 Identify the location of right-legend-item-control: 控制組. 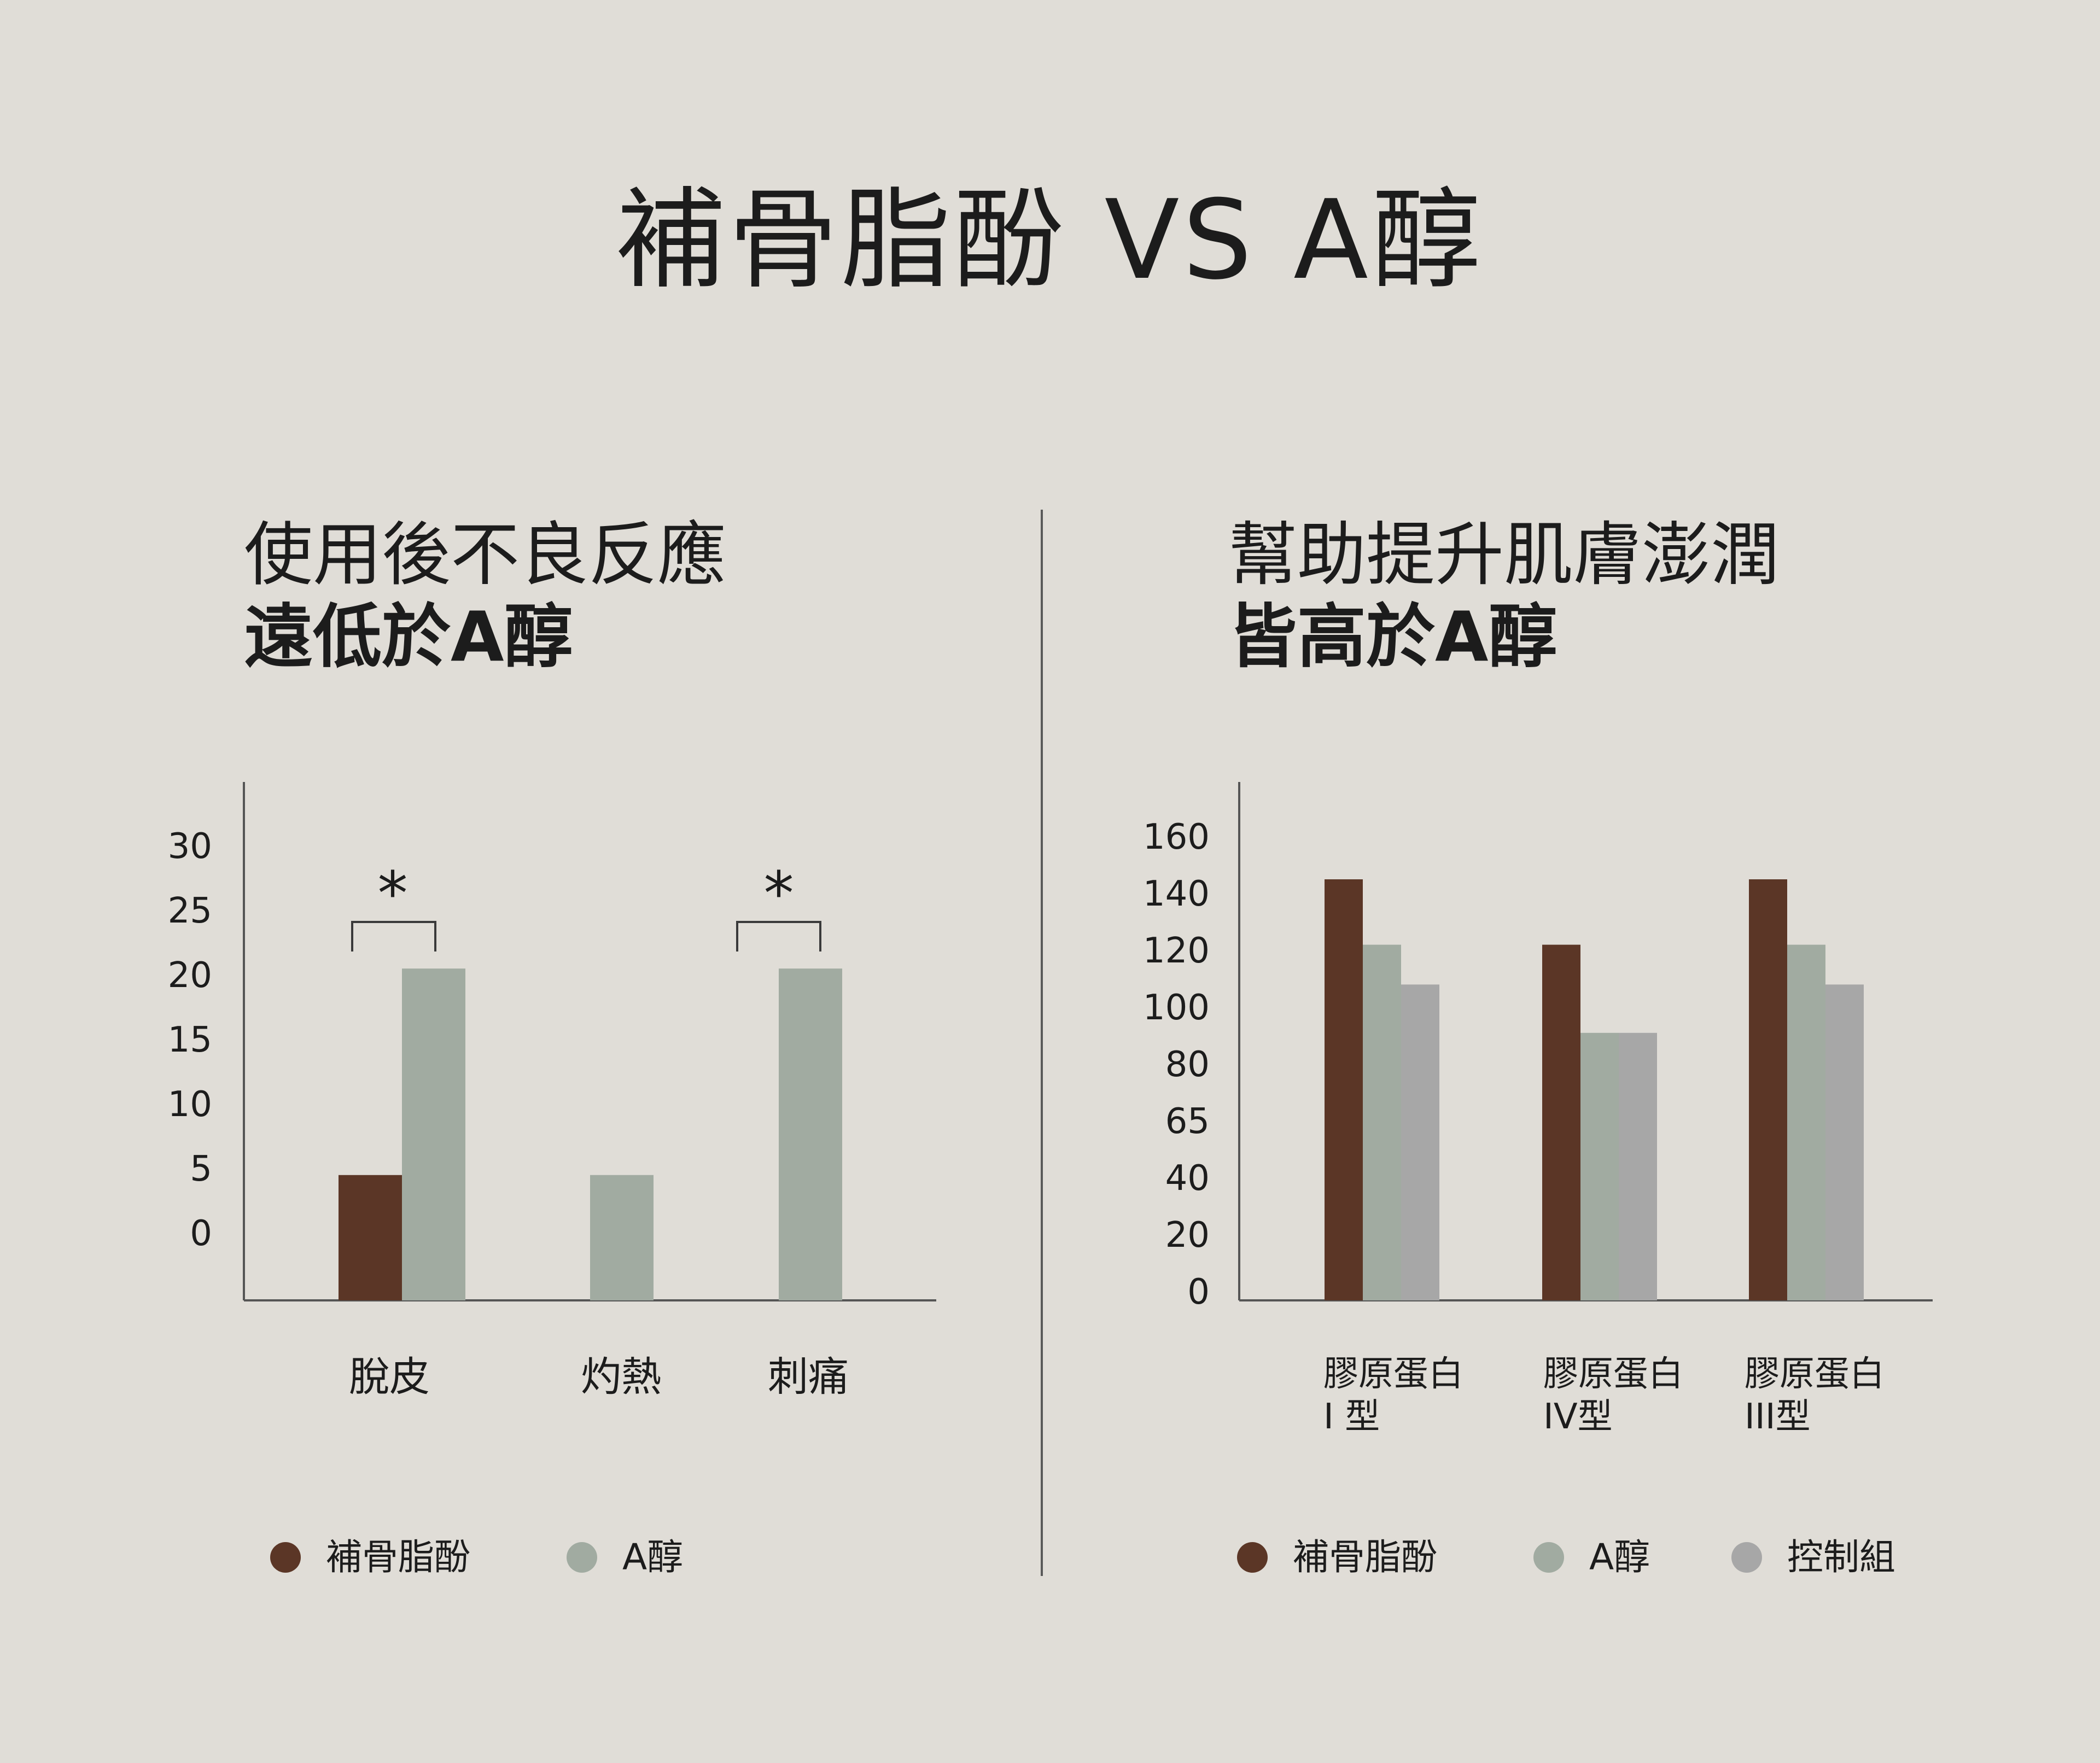
(1813, 1557).